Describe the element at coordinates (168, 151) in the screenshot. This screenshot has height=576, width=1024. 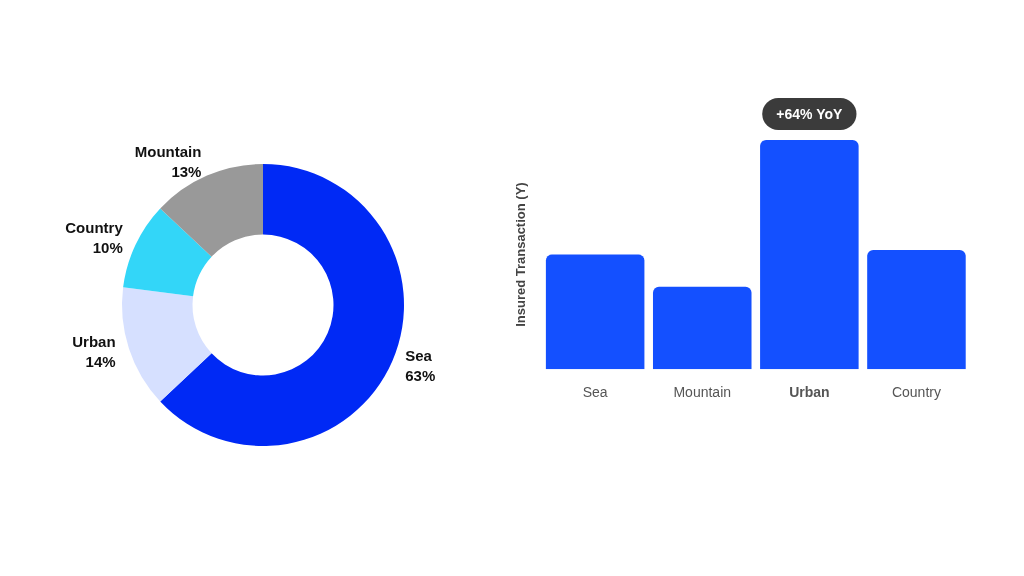
I see `slice-label: Mountain` at that location.